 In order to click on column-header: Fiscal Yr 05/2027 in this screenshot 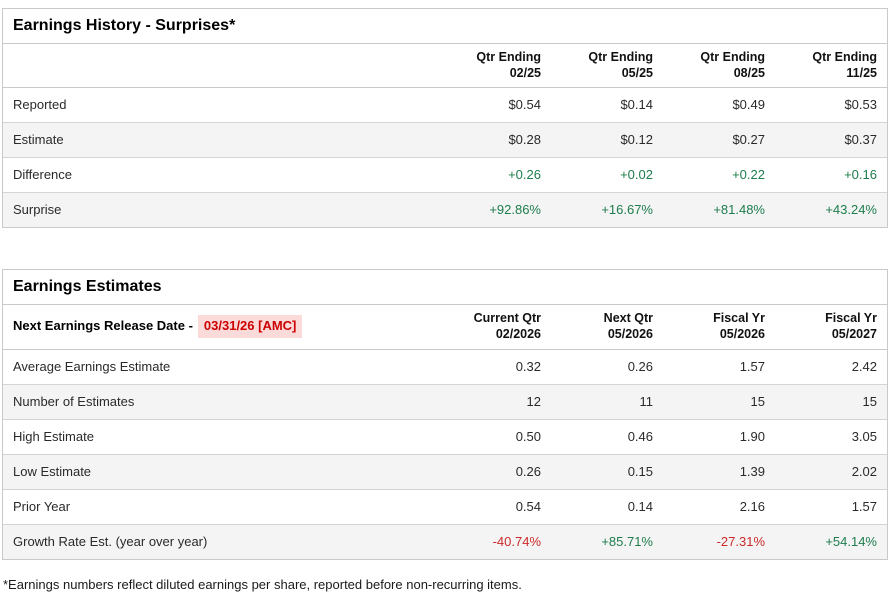, I will do `click(831, 327)`.